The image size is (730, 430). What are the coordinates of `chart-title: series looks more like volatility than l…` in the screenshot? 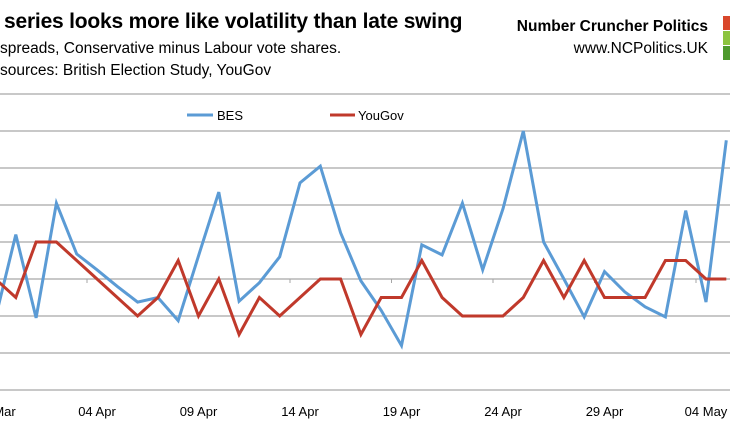 It's located at (233, 21).